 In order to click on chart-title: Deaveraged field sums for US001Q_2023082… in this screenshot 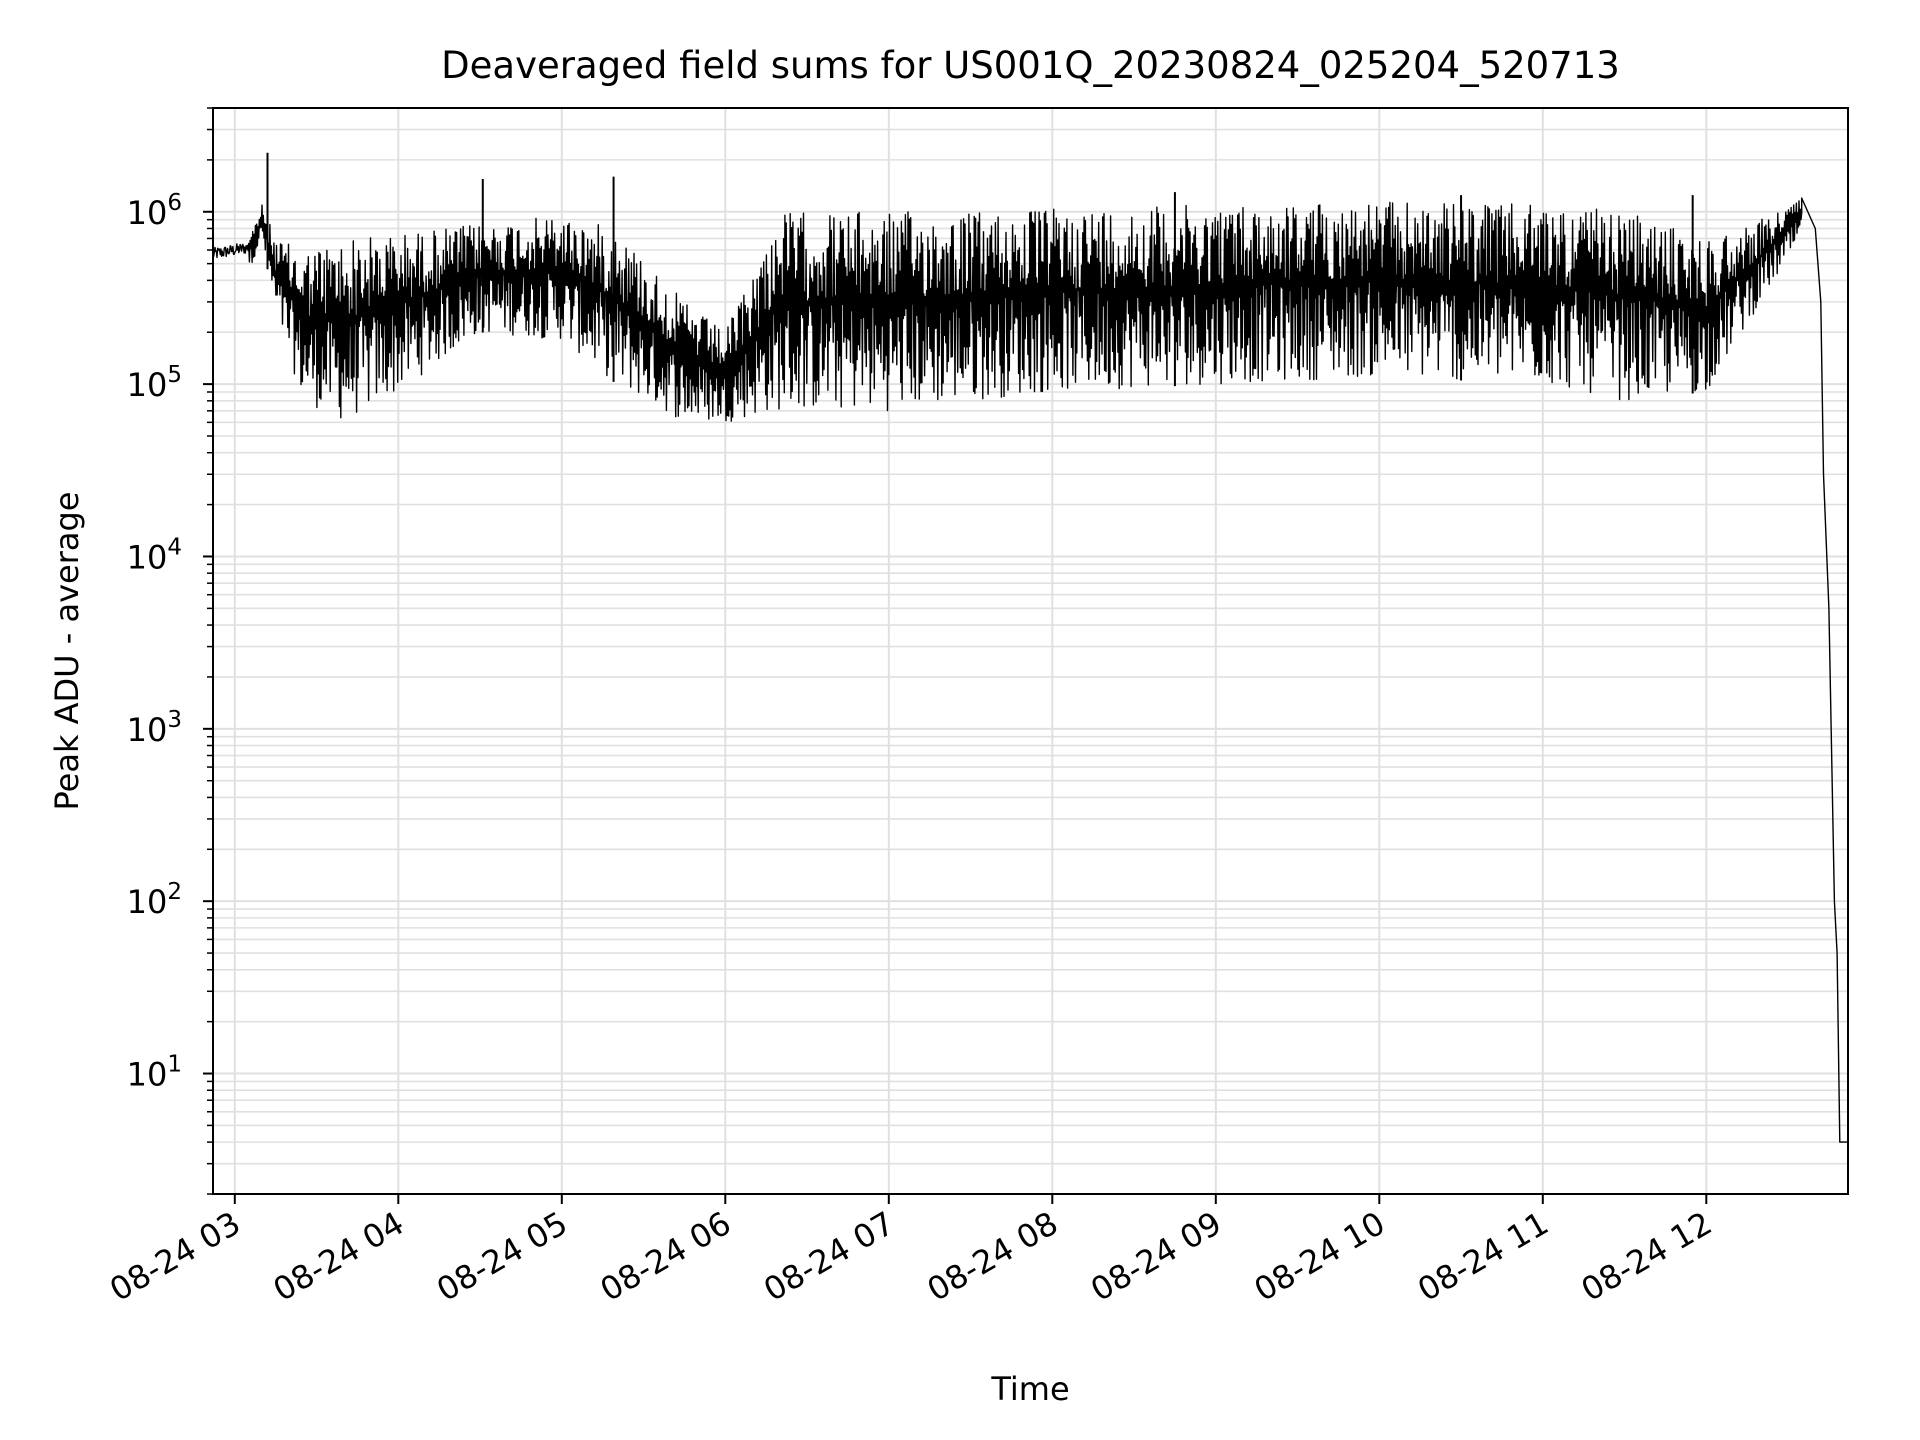, I will do `click(1030, 65)`.